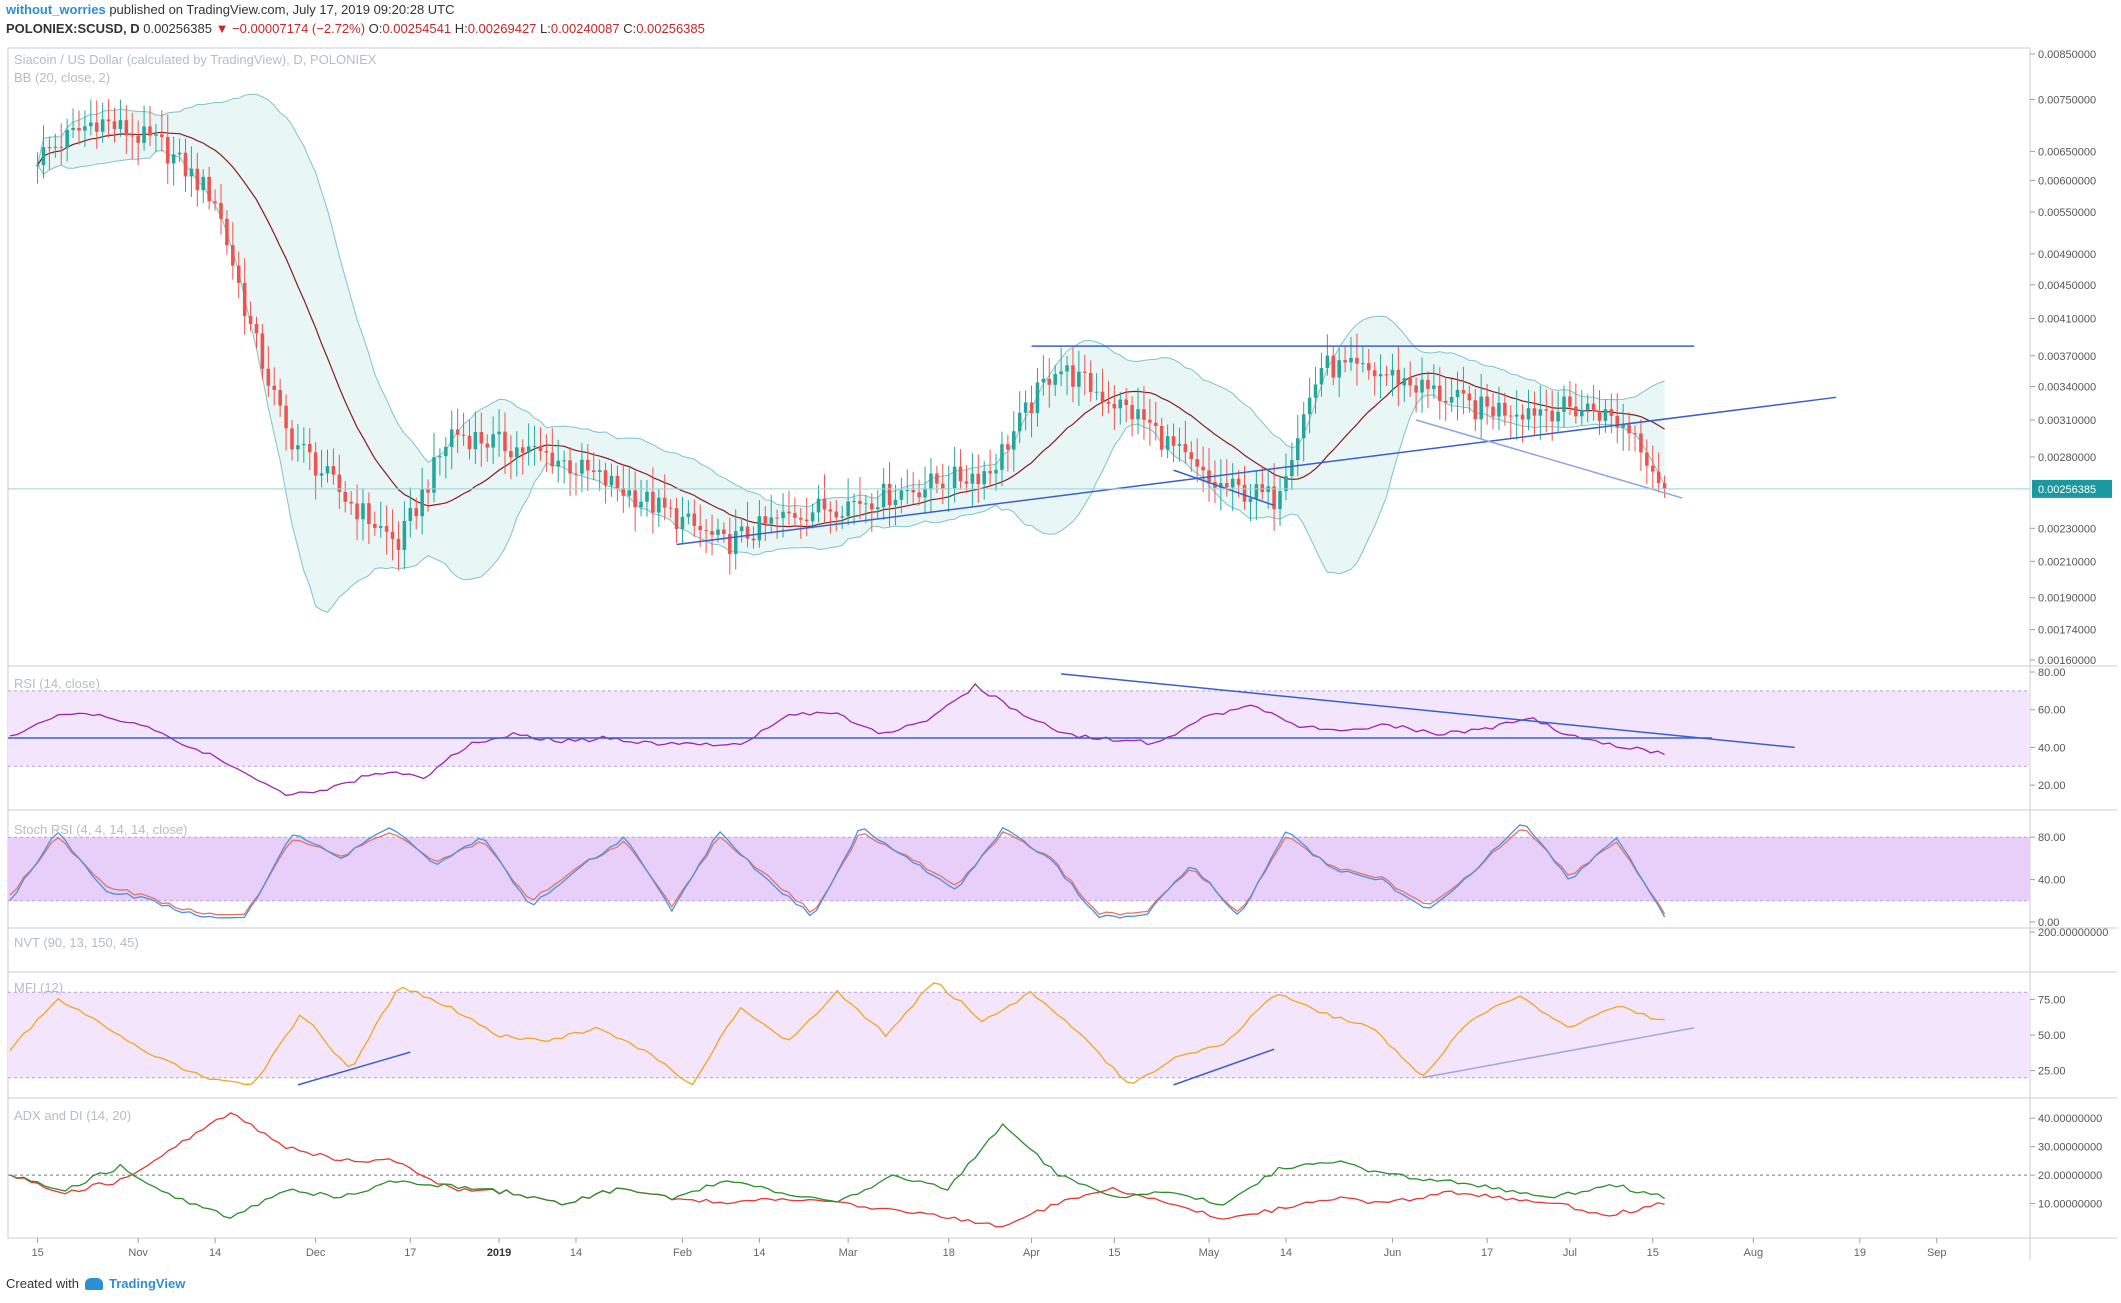 This screenshot has width=2121, height=1303. I want to click on stoch-rsi-pane-label: Stoch RSI (4, 4, 14, 14, close), so click(101, 829).